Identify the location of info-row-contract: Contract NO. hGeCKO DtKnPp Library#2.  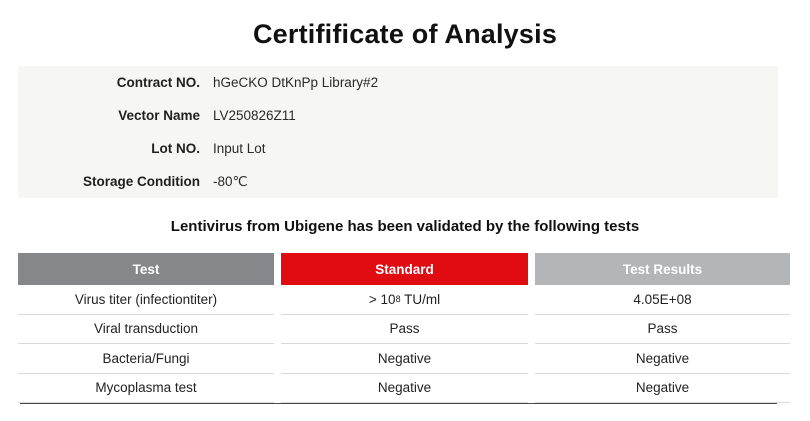
(398, 82).